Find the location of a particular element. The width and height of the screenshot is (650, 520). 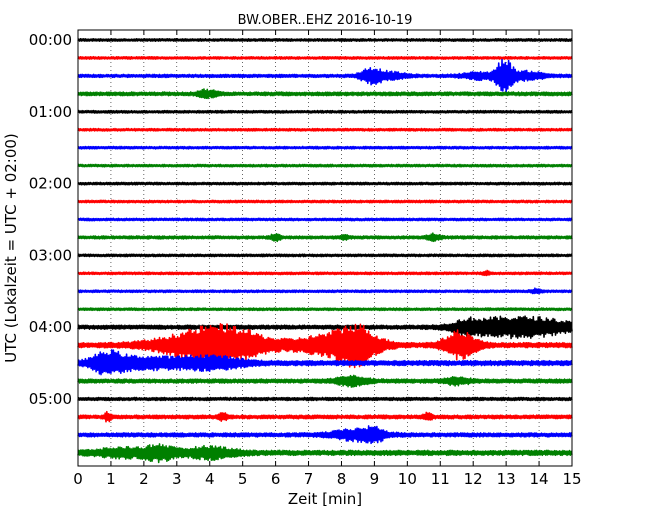

x-tick-label: 0 is located at coordinates (78, 479).